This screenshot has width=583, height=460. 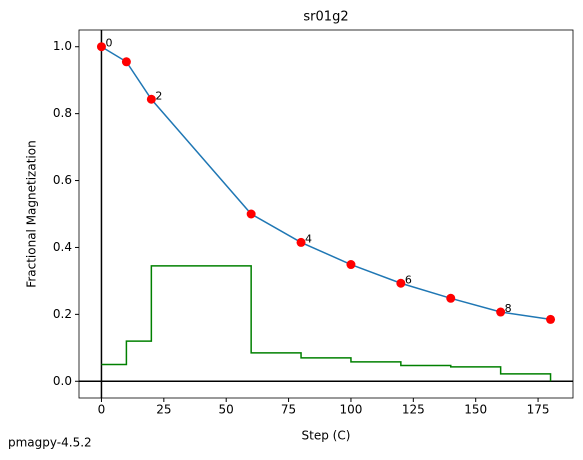 I want to click on chart-title: sr01g2, so click(x=325, y=17).